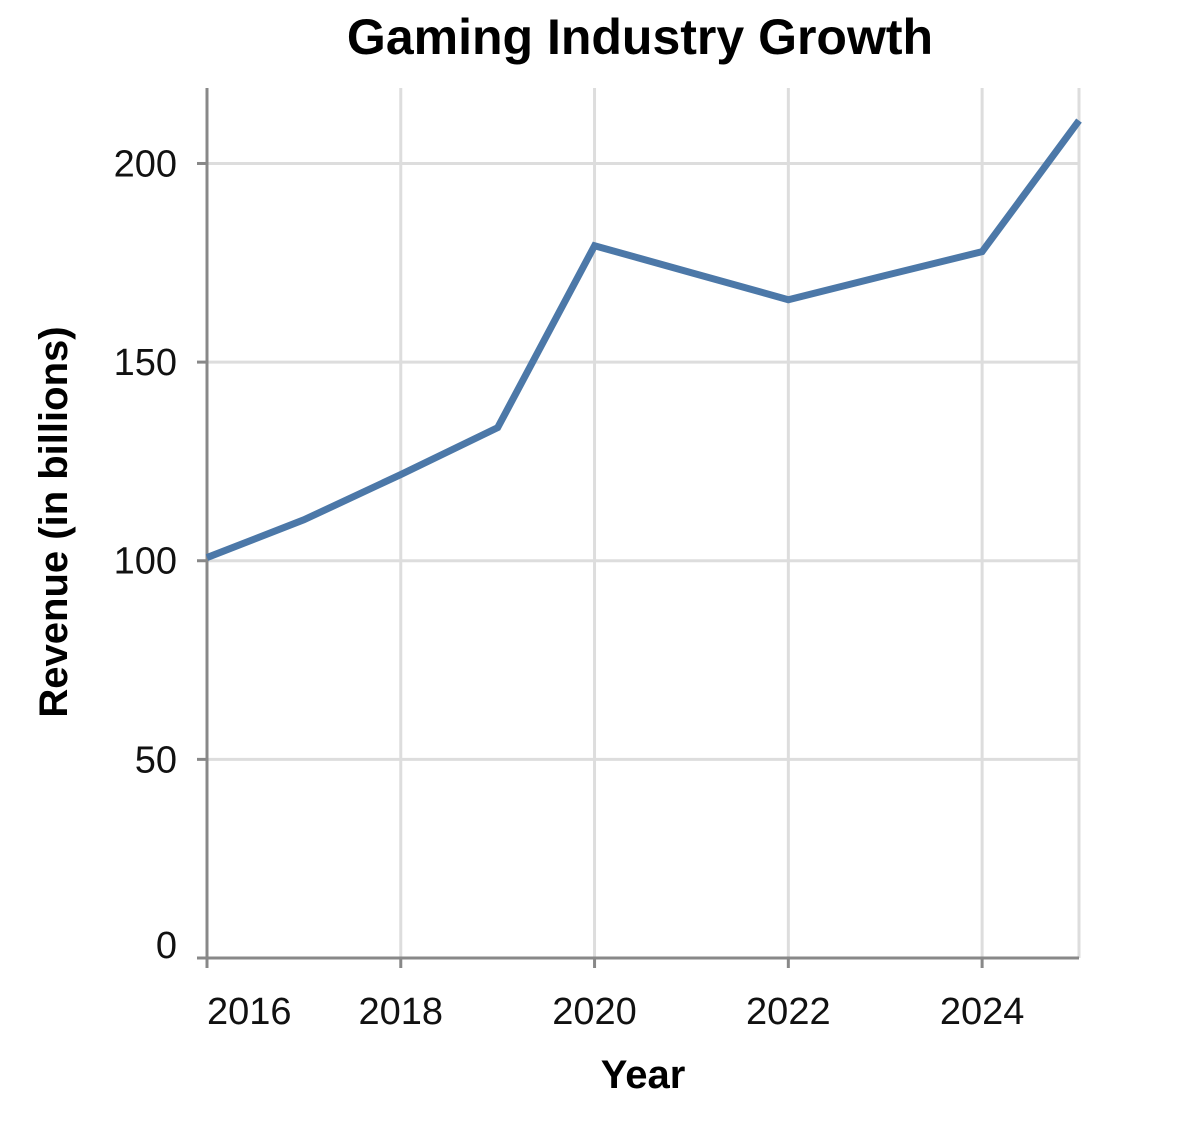 This screenshot has width=1200, height=1128. I want to click on x-tick-label: 2024, so click(982, 1012).